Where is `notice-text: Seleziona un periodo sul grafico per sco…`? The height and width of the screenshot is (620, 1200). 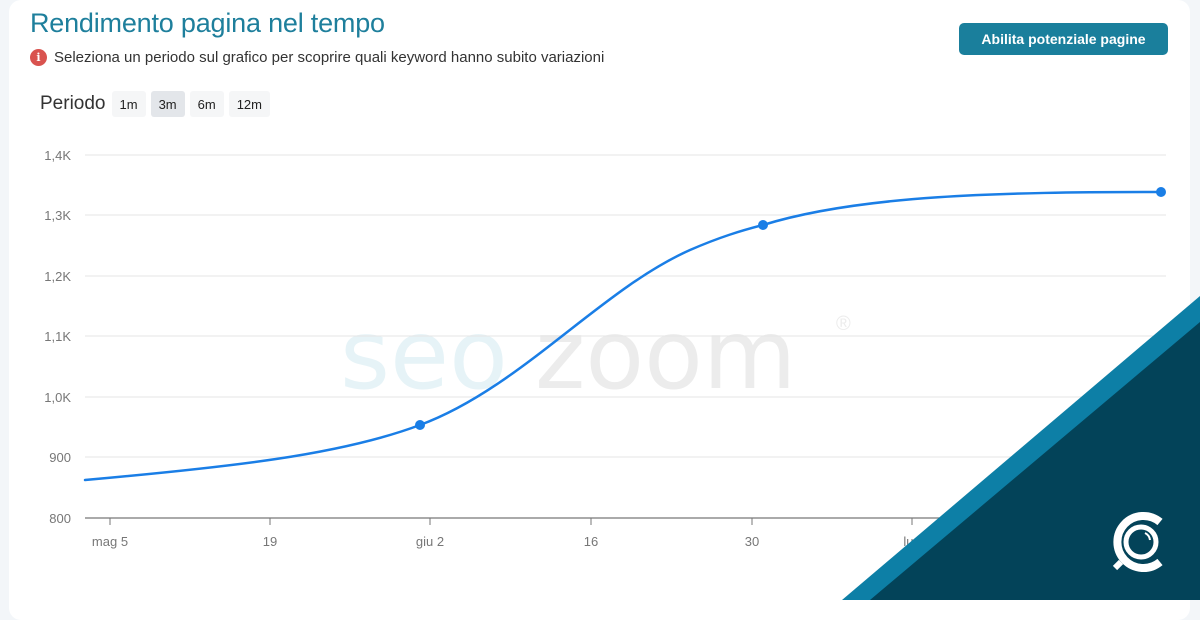
notice-text: Seleziona un periodo sul grafico per sco… is located at coordinates (329, 57).